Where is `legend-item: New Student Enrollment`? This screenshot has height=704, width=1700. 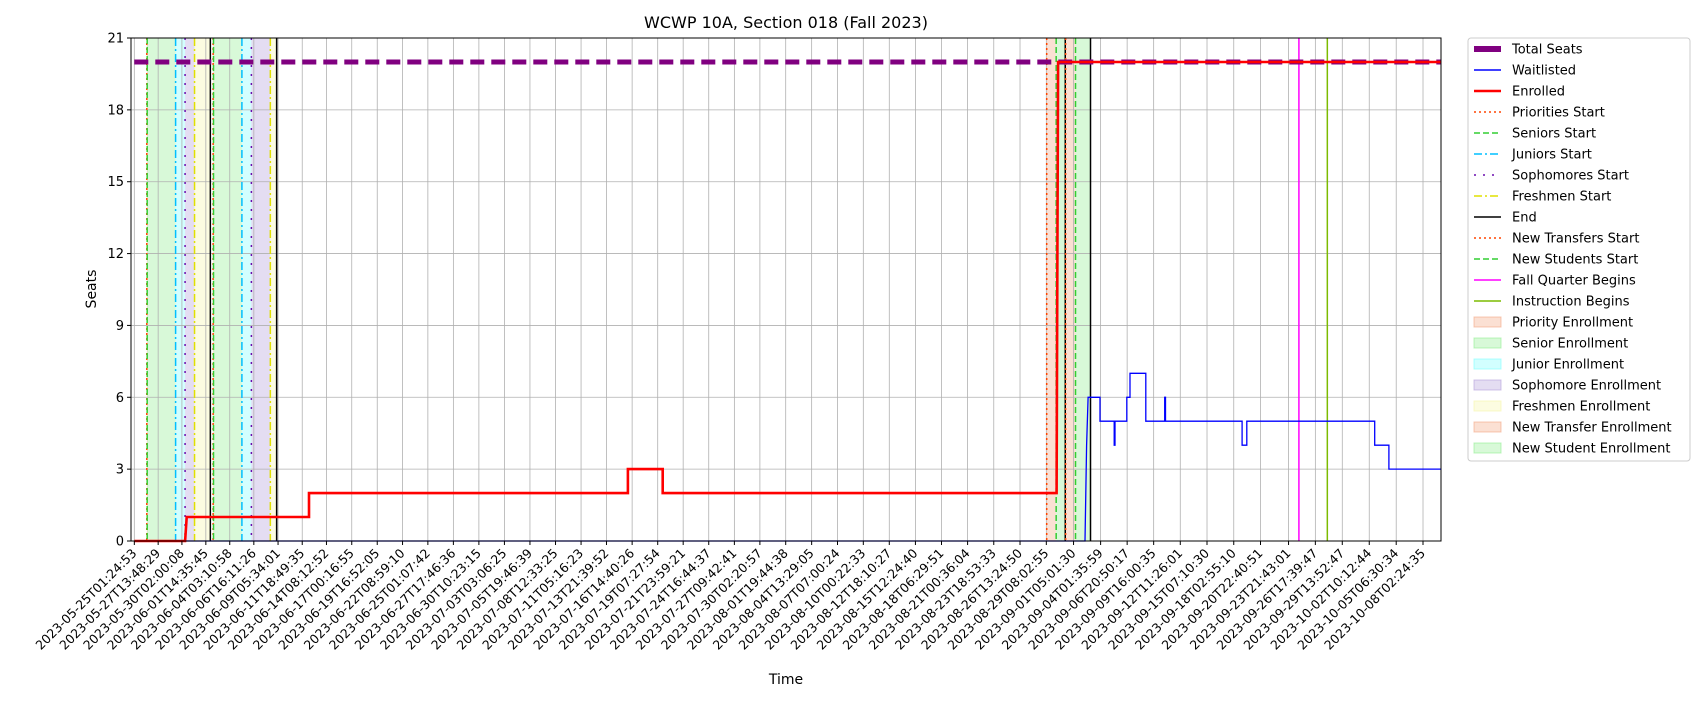
legend-item: New Student Enrollment is located at coordinates (1571, 449).